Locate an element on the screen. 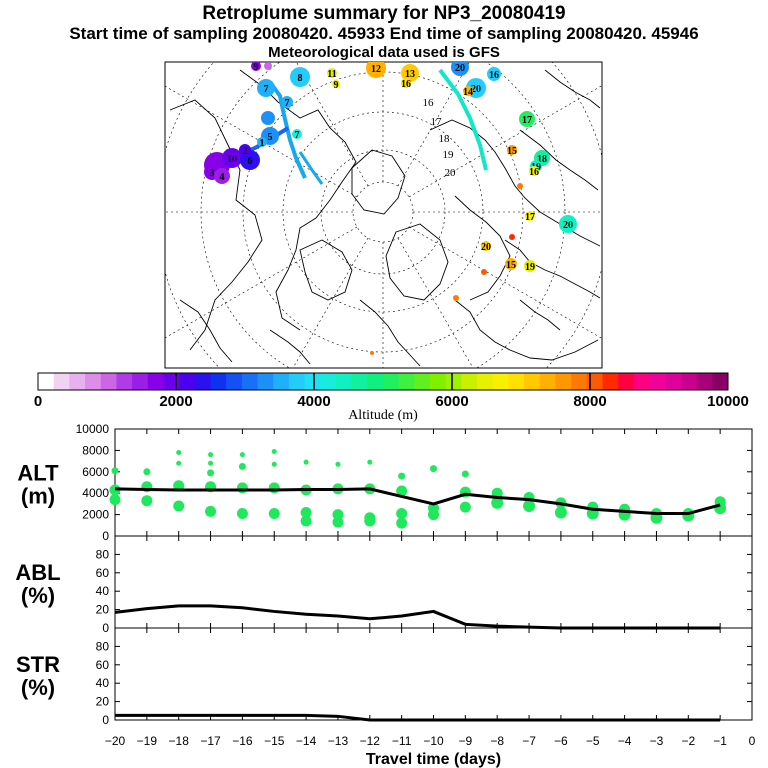 This screenshot has height=768, width=768. x-tick-label: −17 is located at coordinates (210, 741).